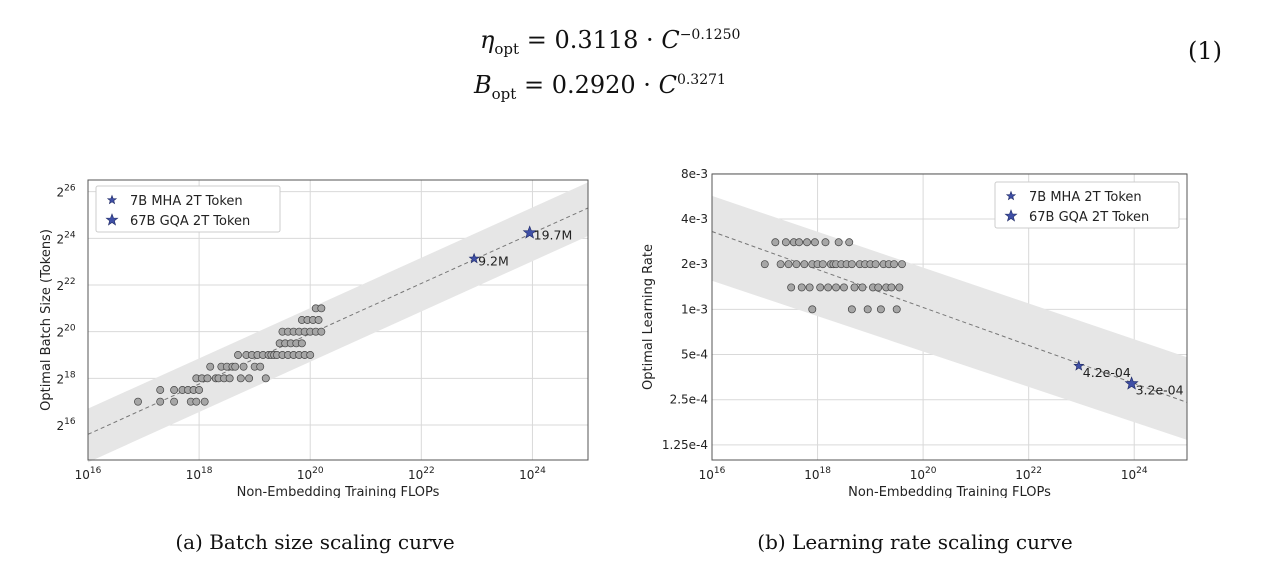 The width and height of the screenshot is (1274, 574). Describe the element at coordinates (88, 474) in the screenshot. I see `x-tick-label: 1016` at that location.